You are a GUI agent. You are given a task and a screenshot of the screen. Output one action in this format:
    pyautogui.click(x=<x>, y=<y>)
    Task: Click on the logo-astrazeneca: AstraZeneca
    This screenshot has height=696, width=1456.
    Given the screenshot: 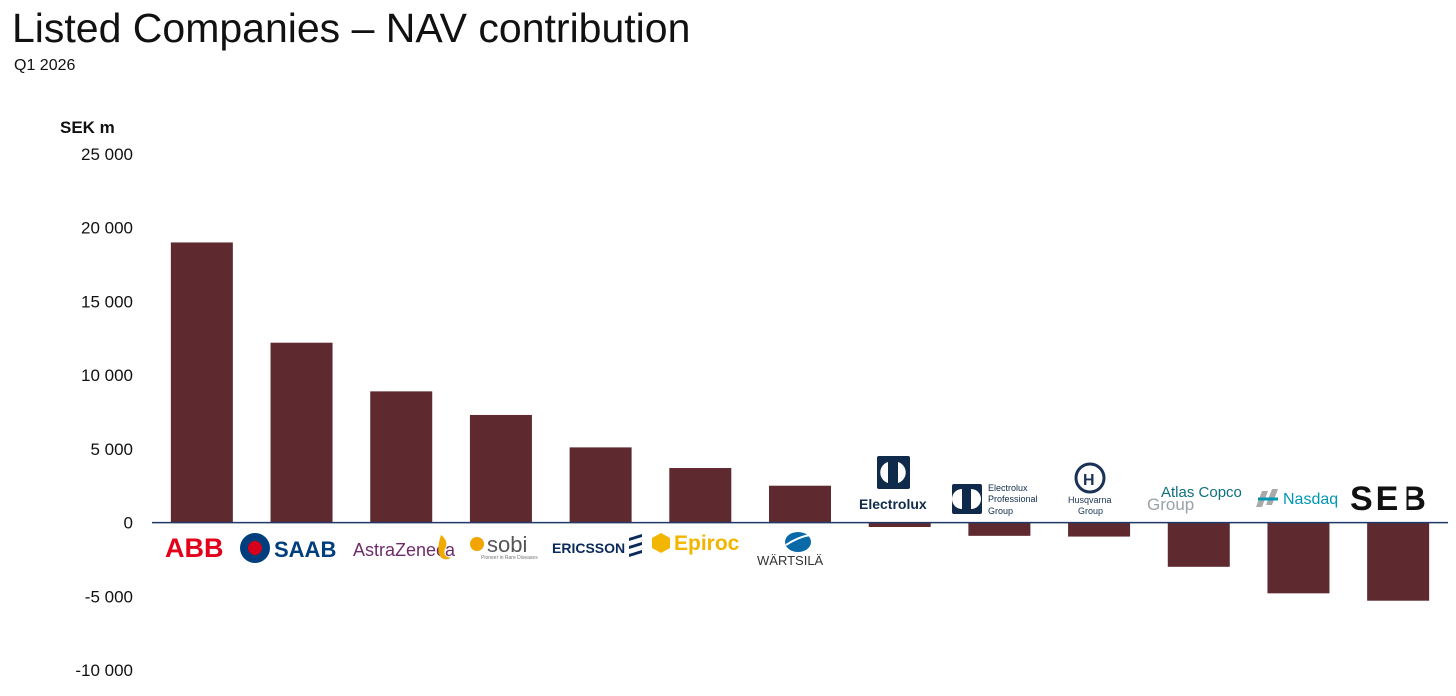 What is the action you would take?
    pyautogui.click(x=404, y=547)
    